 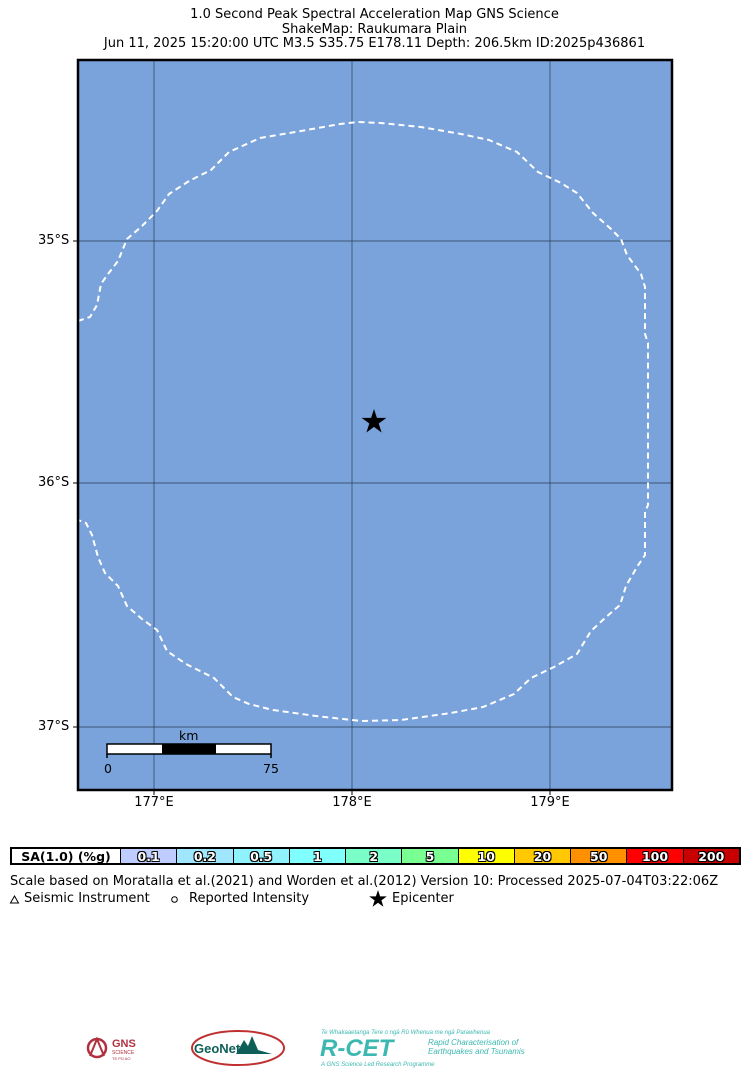 I want to click on legend-header: SA(1.0) (%g), so click(x=66, y=856).